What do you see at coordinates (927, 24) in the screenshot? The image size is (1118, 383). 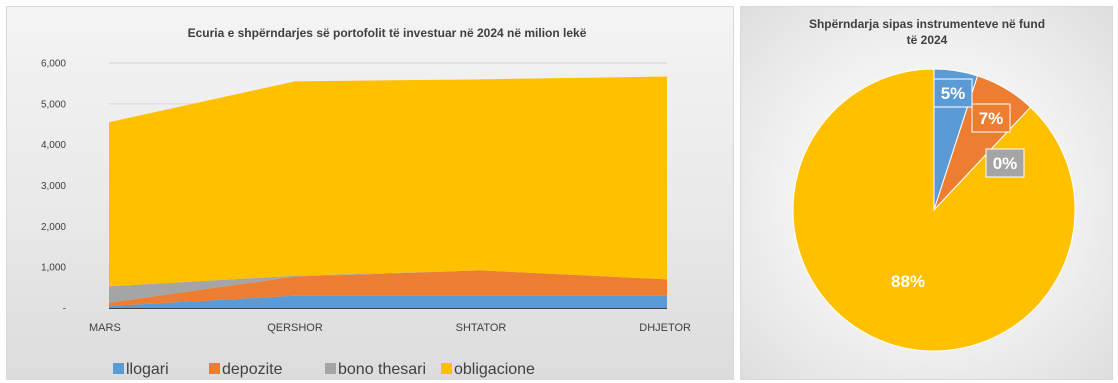 I see `pie-chart-title-line-1: Shpërndarja sipas instrumenteve në fund` at bounding box center [927, 24].